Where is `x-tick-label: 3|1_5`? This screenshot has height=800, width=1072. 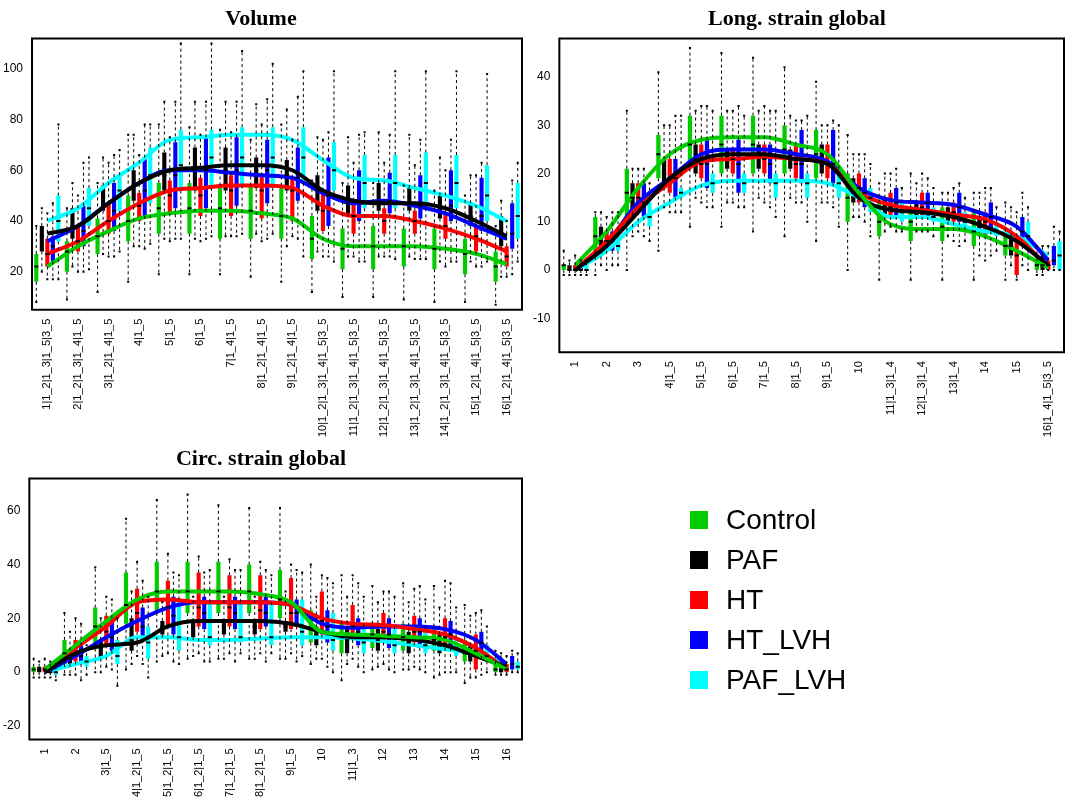
x-tick-label: 3|1_5 is located at coordinates (105, 762).